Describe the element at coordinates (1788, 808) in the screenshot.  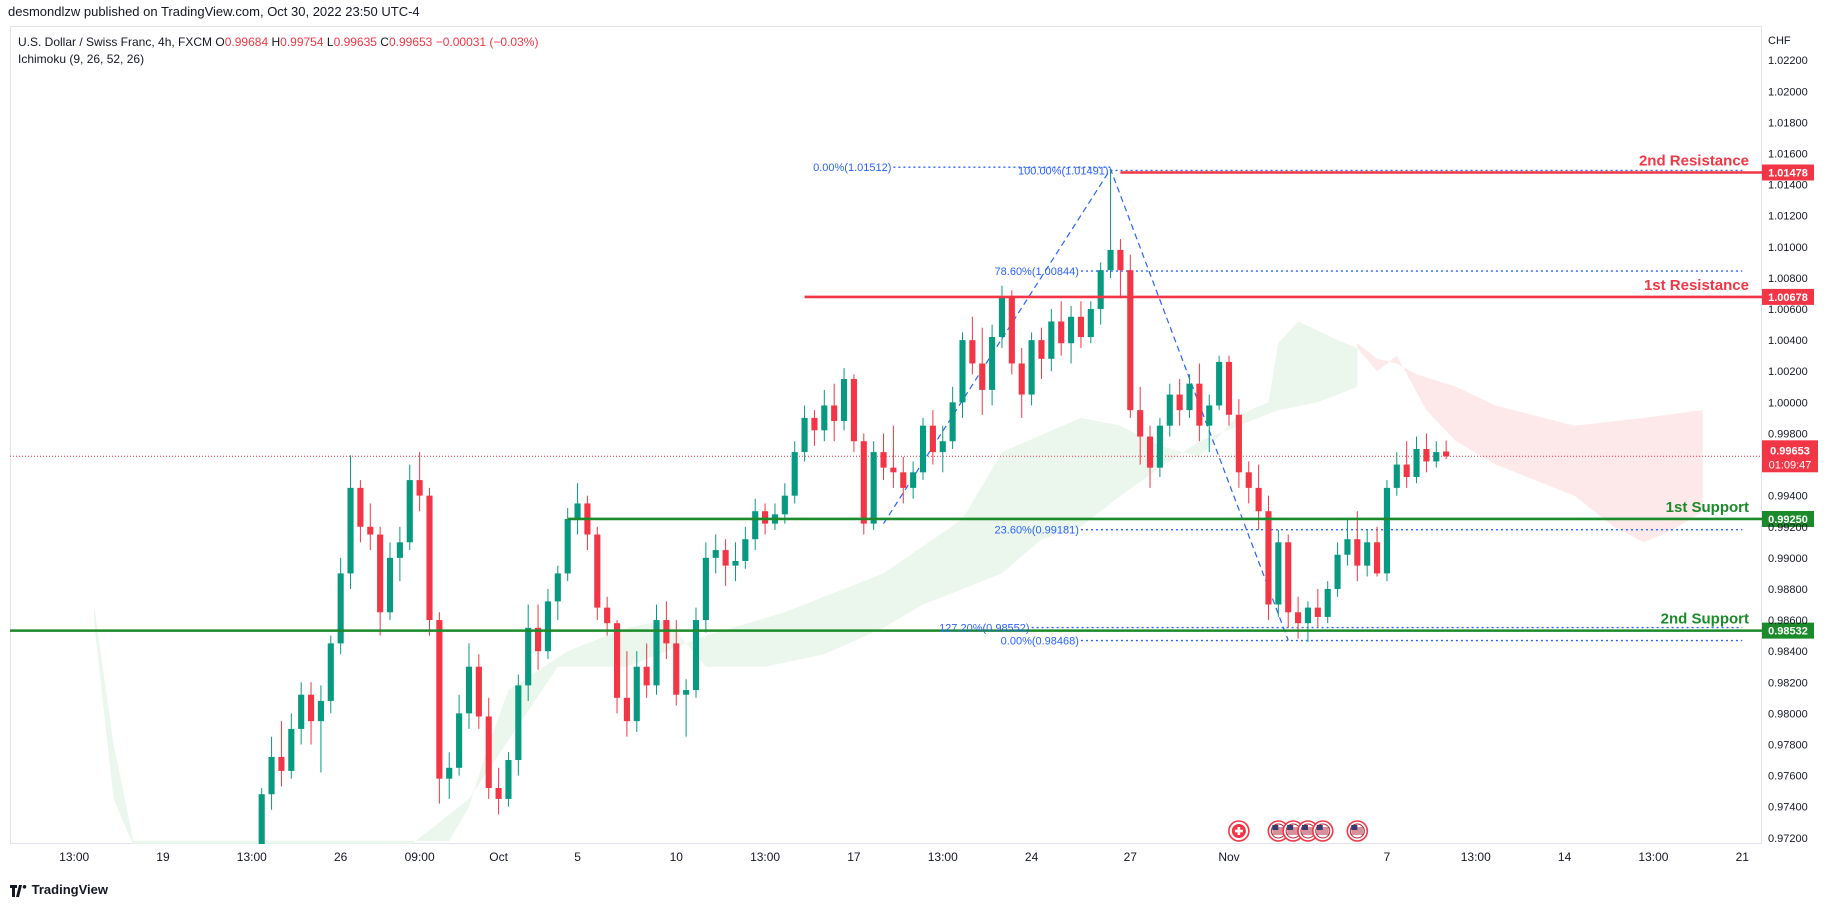
I see `y-tick-label: 0.97400` at that location.